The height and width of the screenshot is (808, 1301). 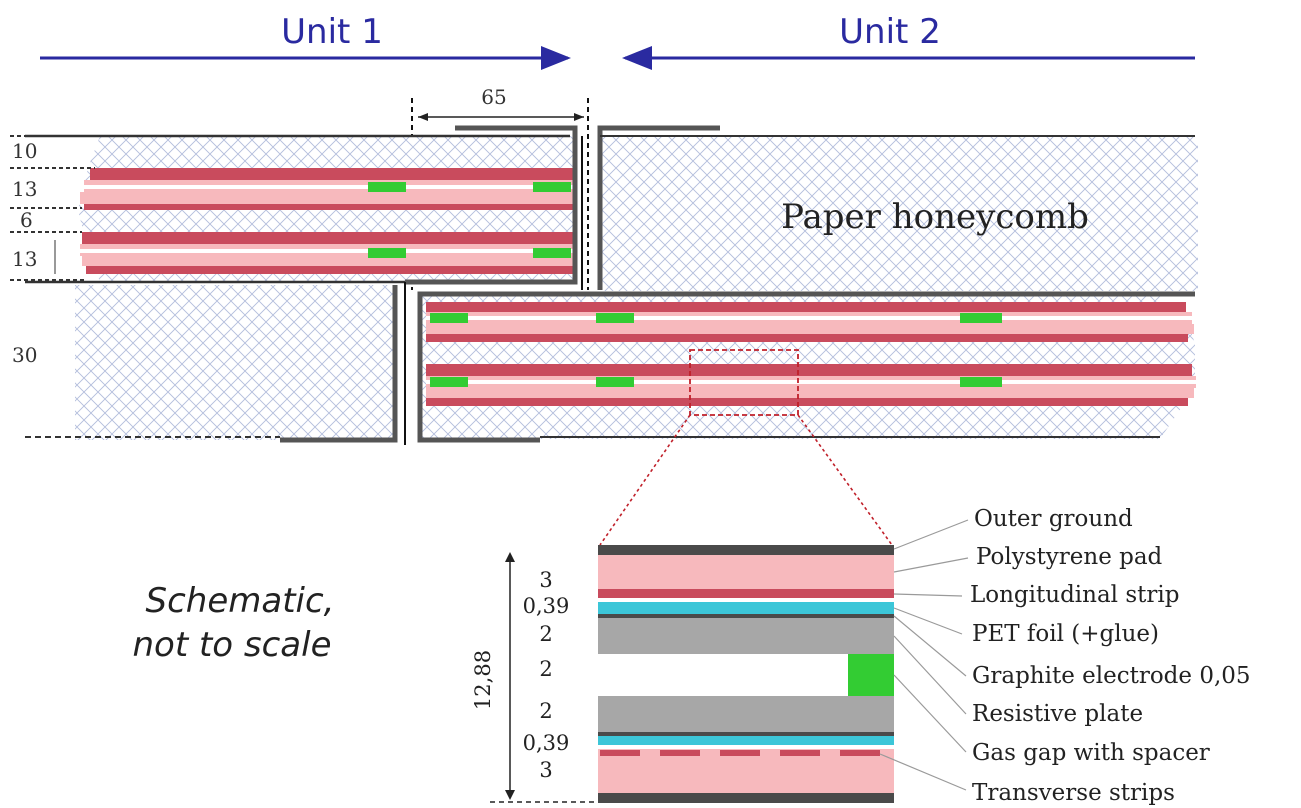 What do you see at coordinates (545, 669) in the screenshot?
I see `thickness-gas-gap: 2` at bounding box center [545, 669].